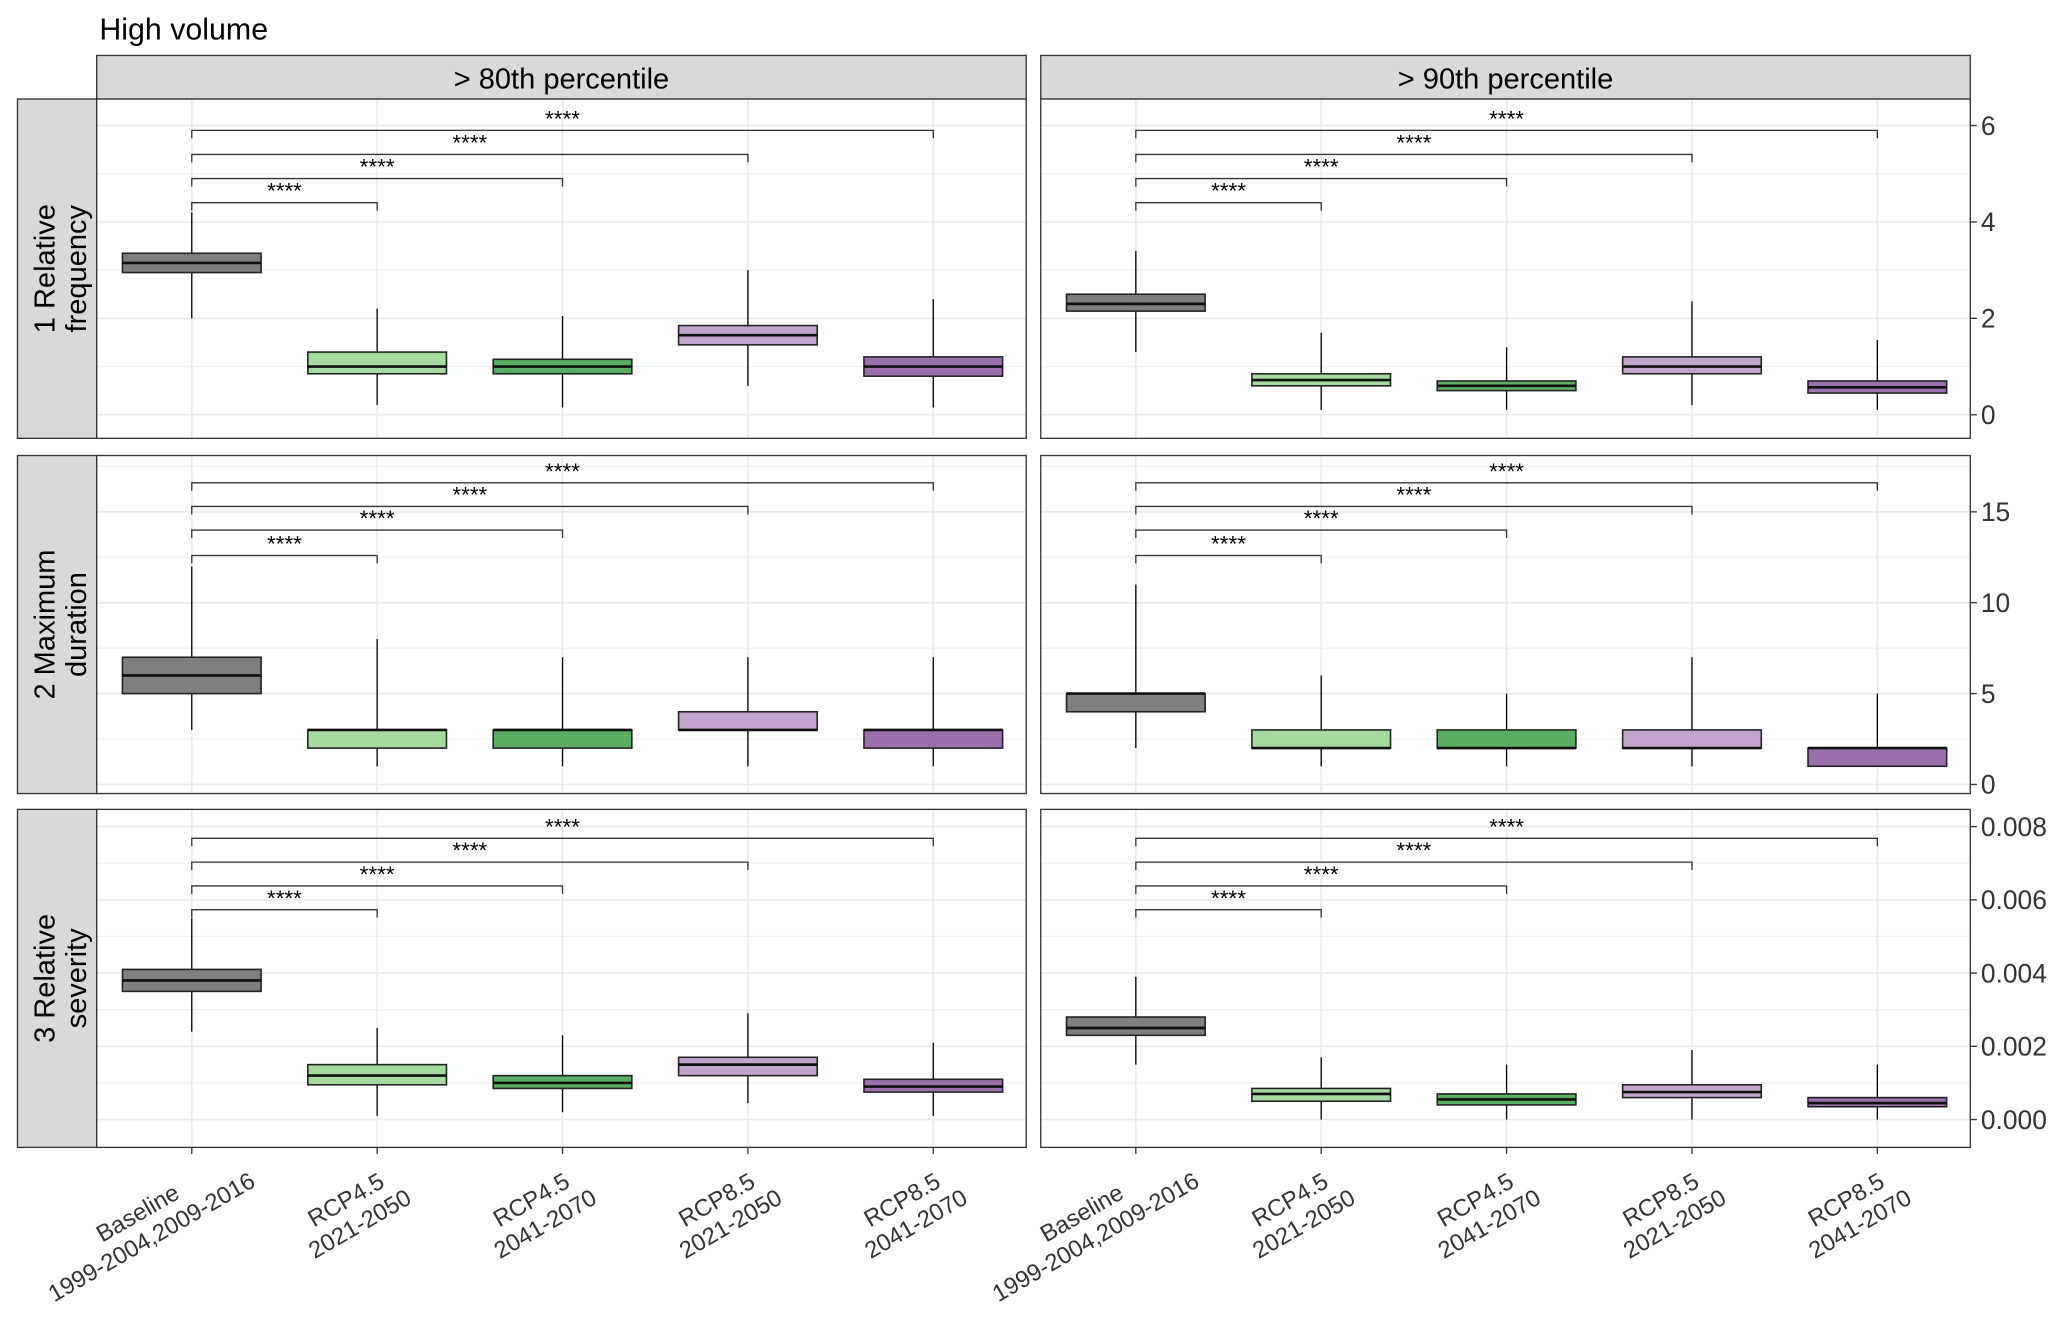  I want to click on row-strip-label: 2 Maximumduration, so click(61, 625).